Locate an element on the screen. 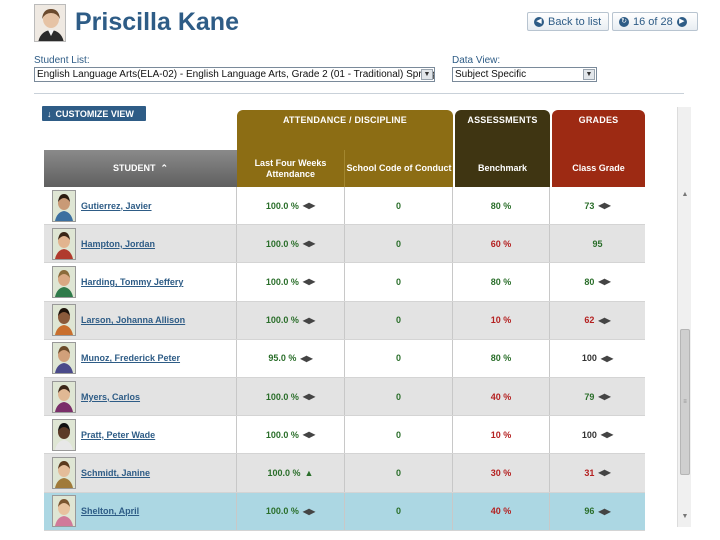  class-grade-cell: 31 ◀▶ is located at coordinates (597, 472).